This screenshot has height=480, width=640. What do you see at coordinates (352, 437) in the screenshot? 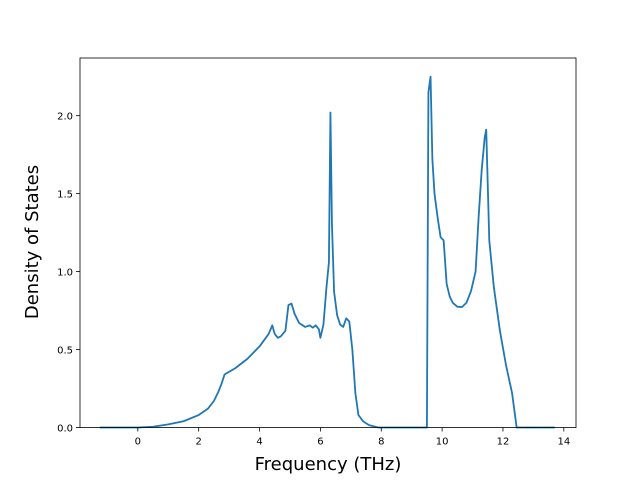
I see `x-axis: 0 2 4 6 8 10 12 14` at bounding box center [352, 437].